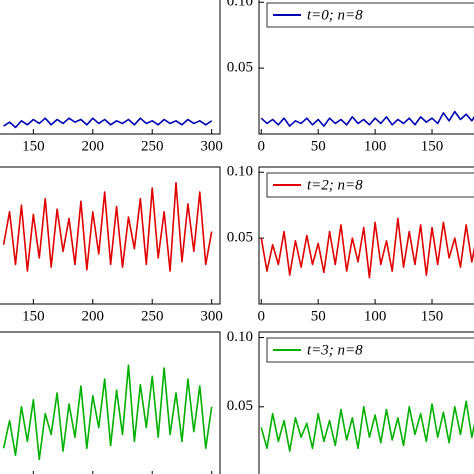 This screenshot has height=474, width=474. Describe the element at coordinates (335, 15) in the screenshot. I see `legend-label: t=0; n=8` at that location.